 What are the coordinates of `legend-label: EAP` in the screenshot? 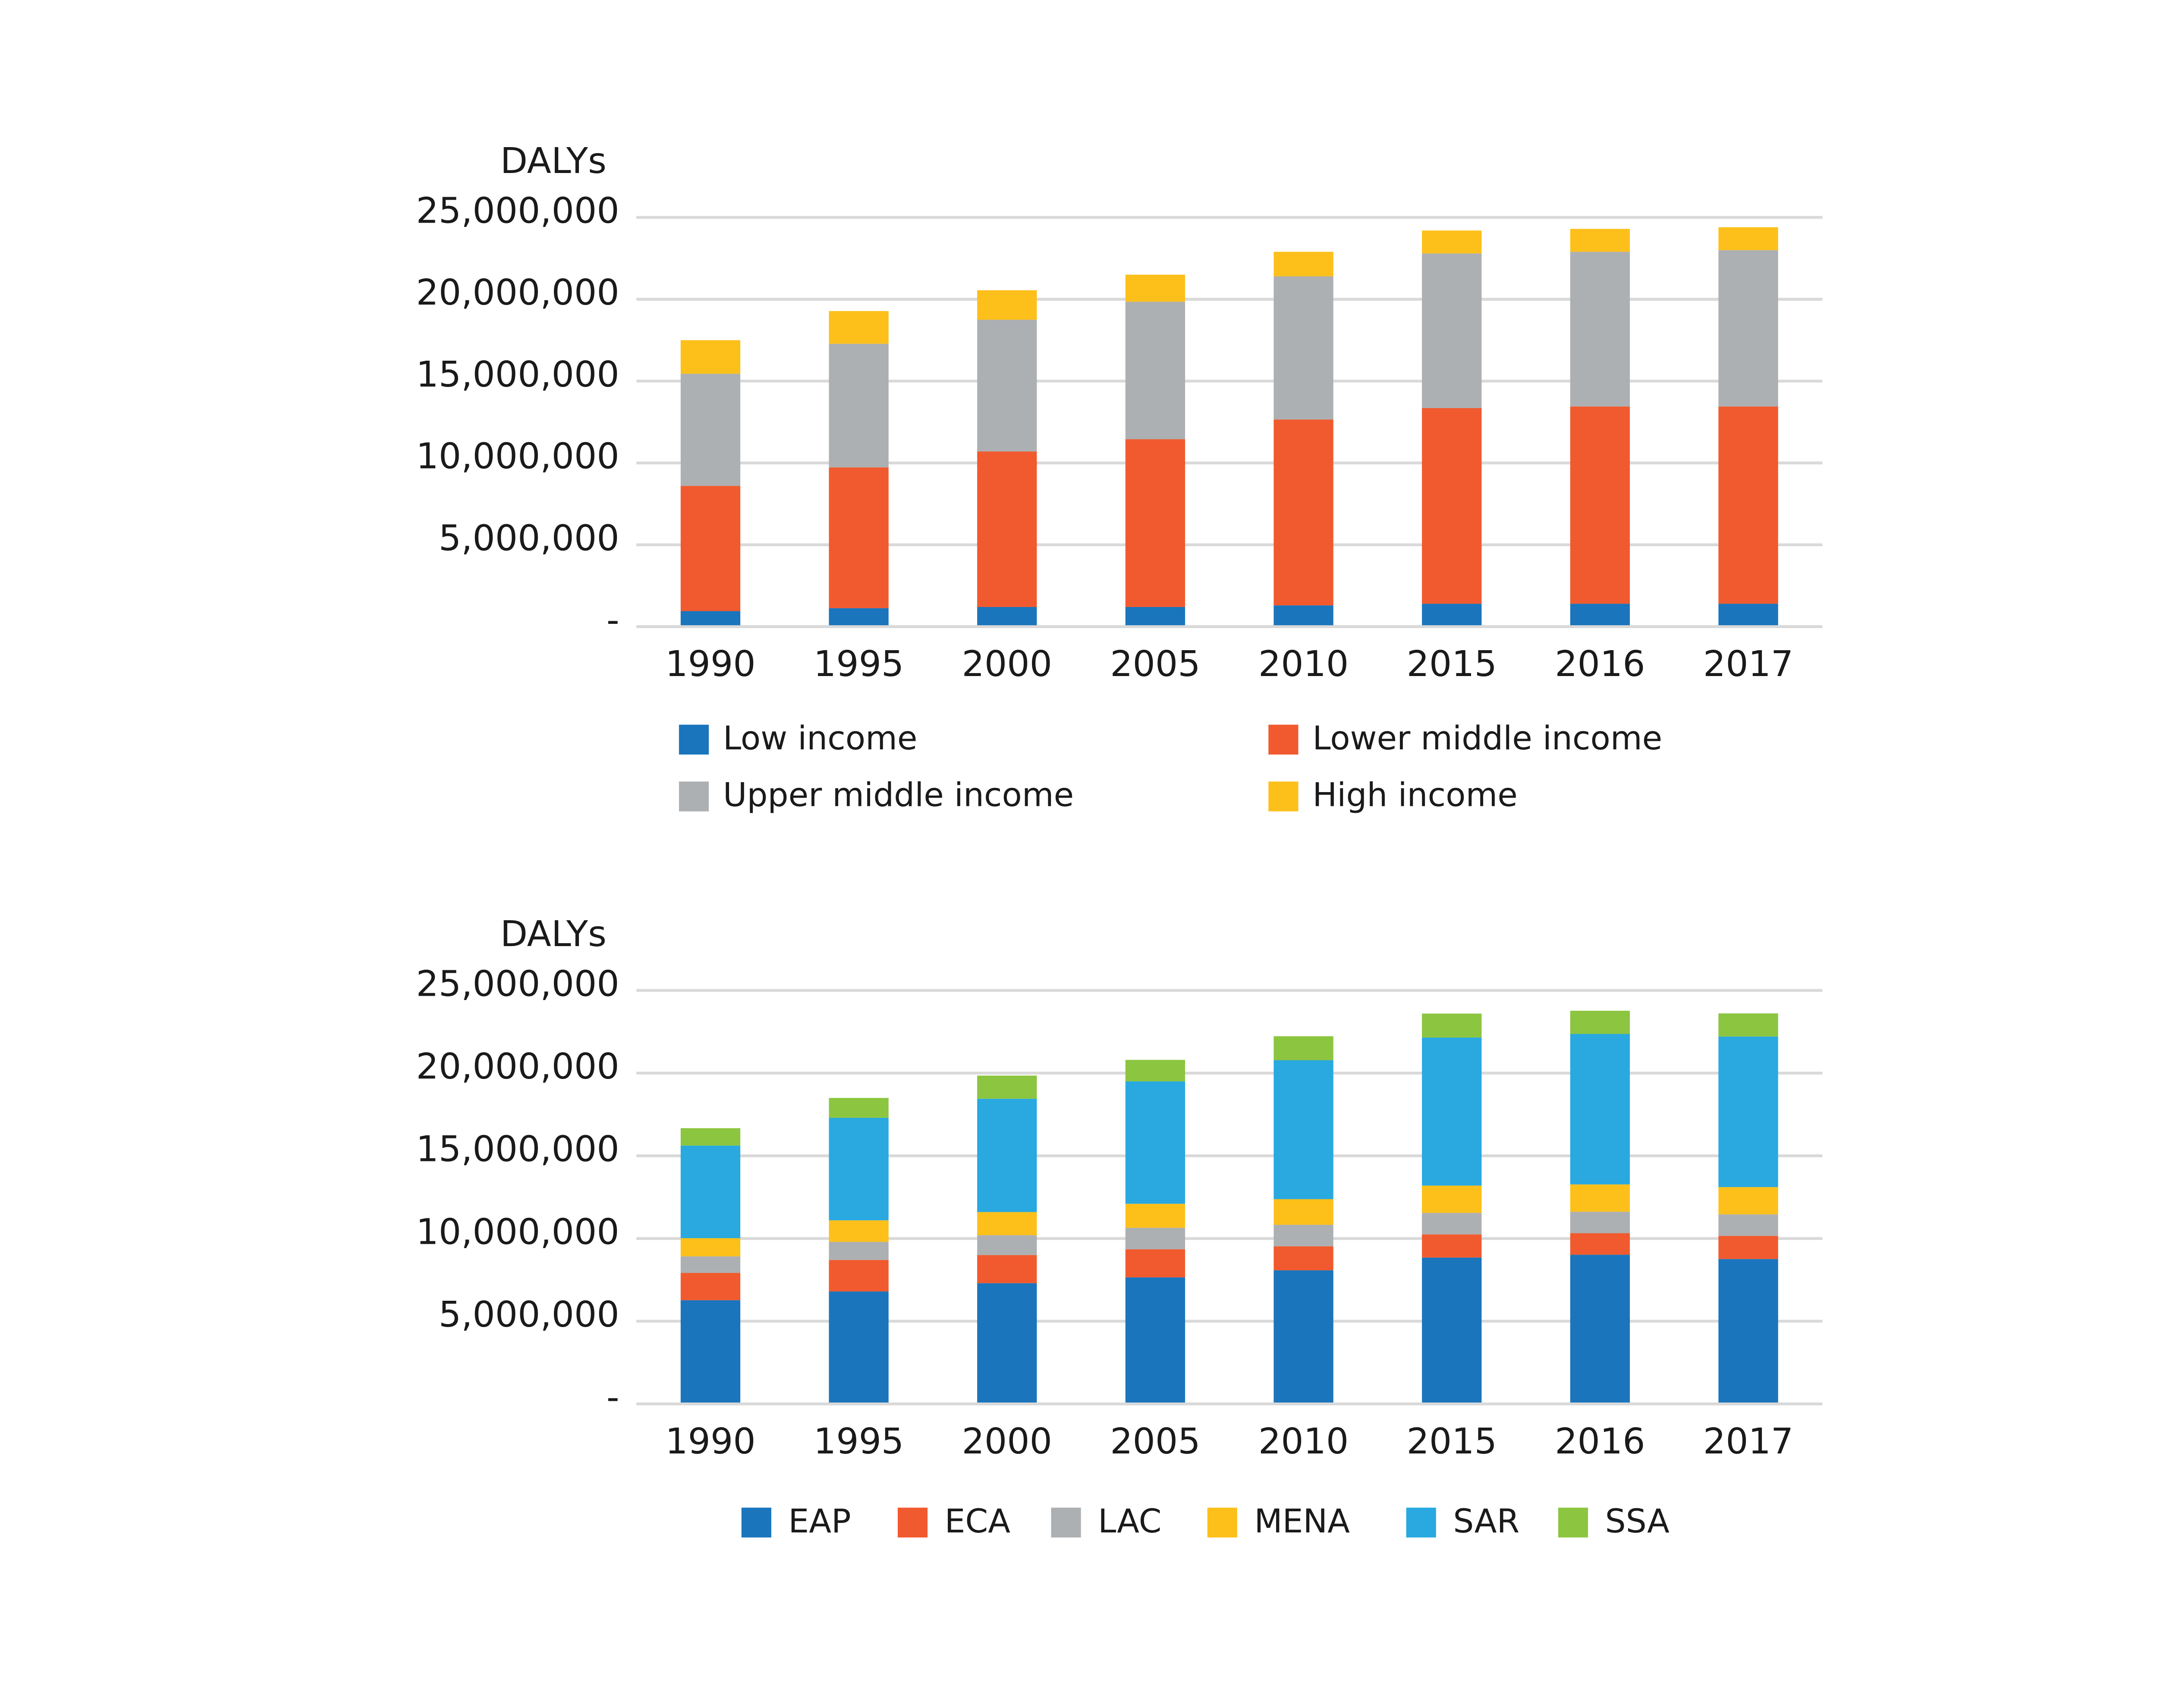 It's located at (819, 1521).